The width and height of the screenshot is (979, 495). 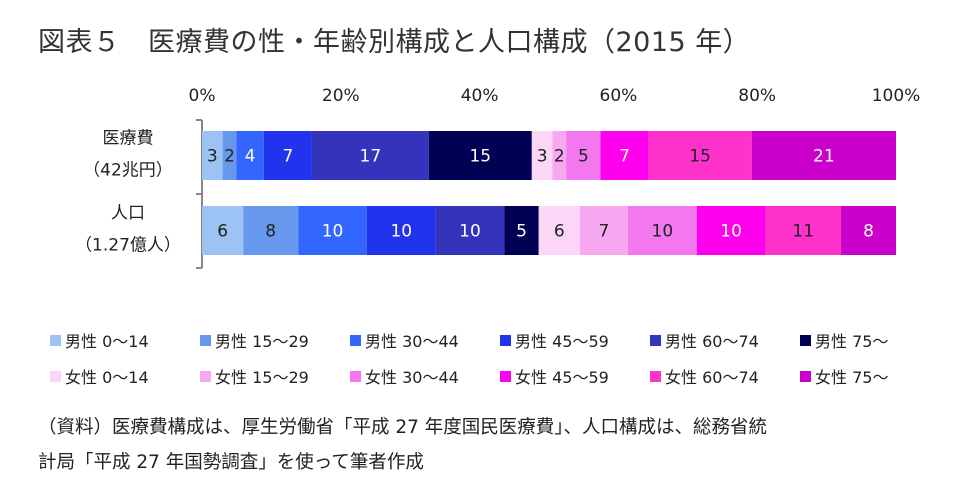 What do you see at coordinates (262, 377) in the screenshot?
I see `legend-label: 女性 15～29` at bounding box center [262, 377].